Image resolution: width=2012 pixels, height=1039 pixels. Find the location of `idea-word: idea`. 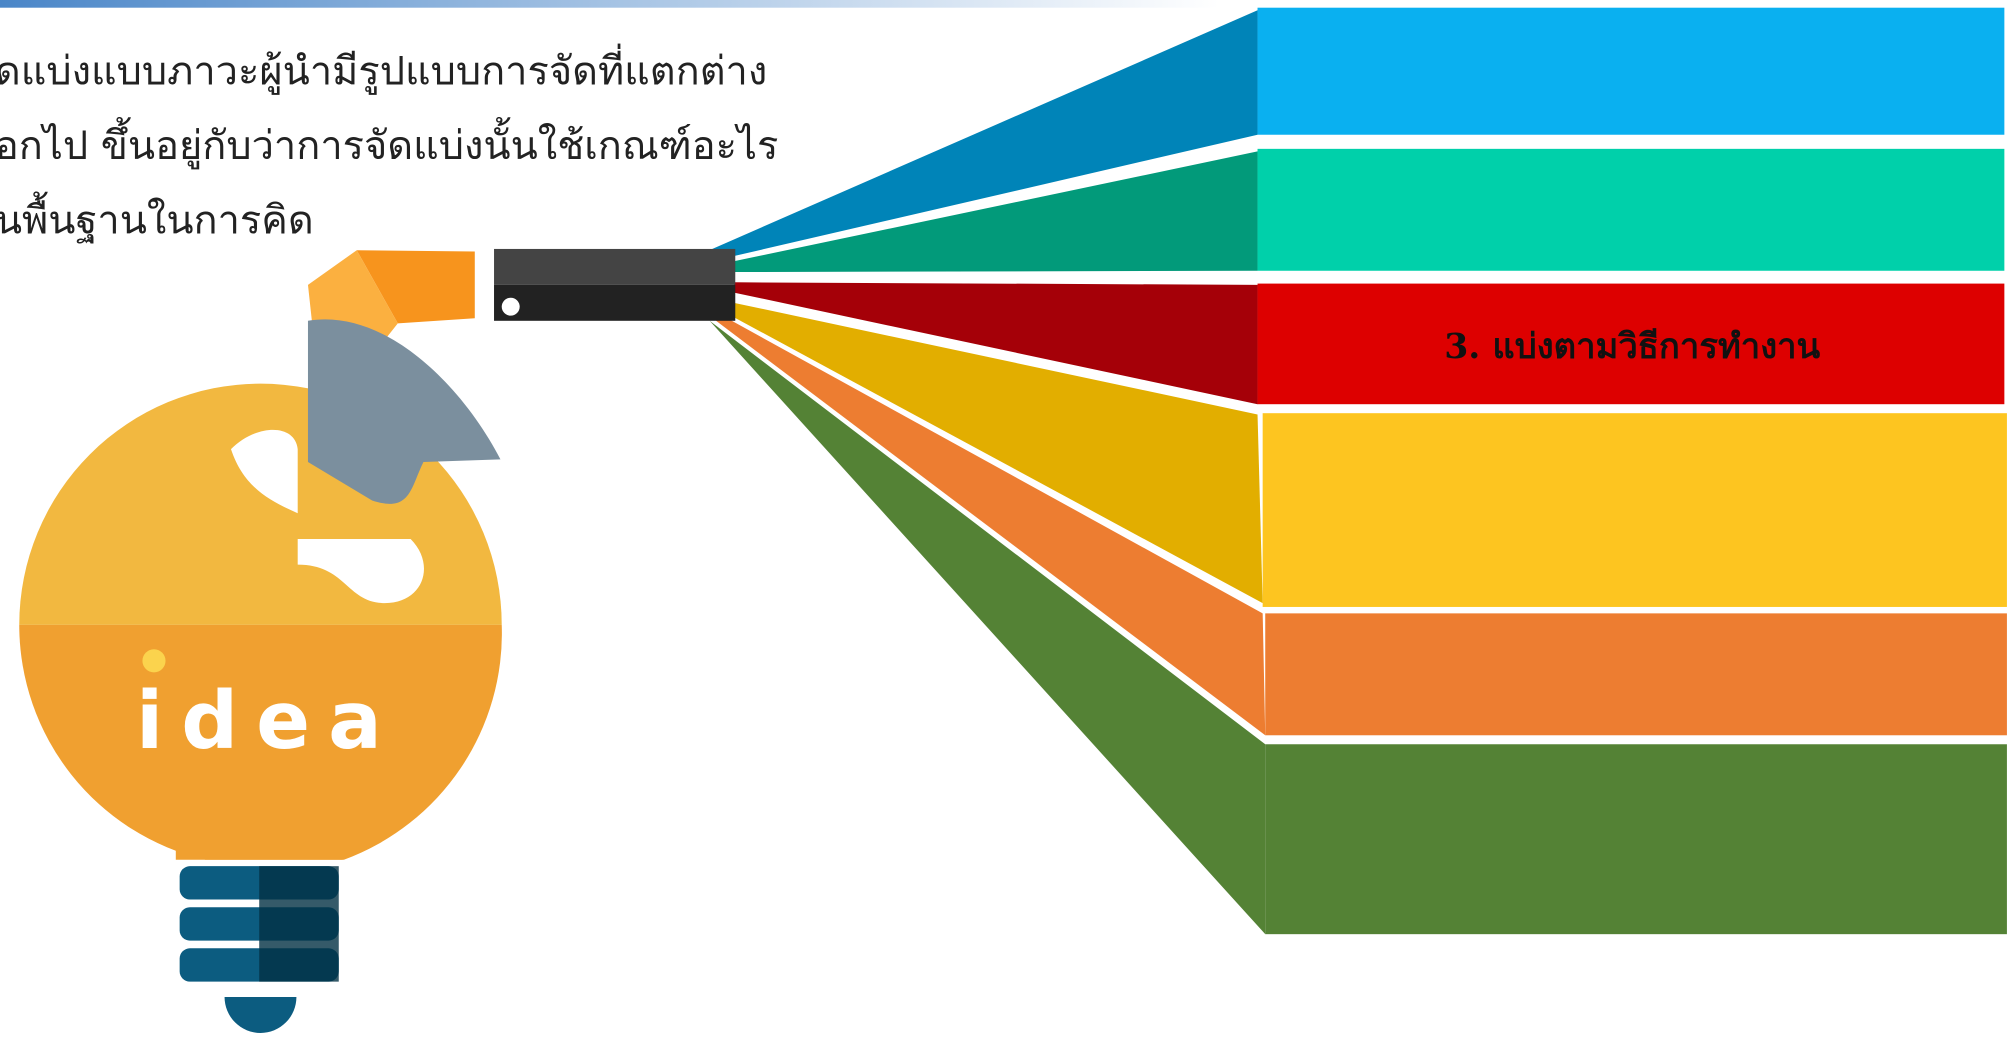

idea-word: idea is located at coordinates (268, 720).